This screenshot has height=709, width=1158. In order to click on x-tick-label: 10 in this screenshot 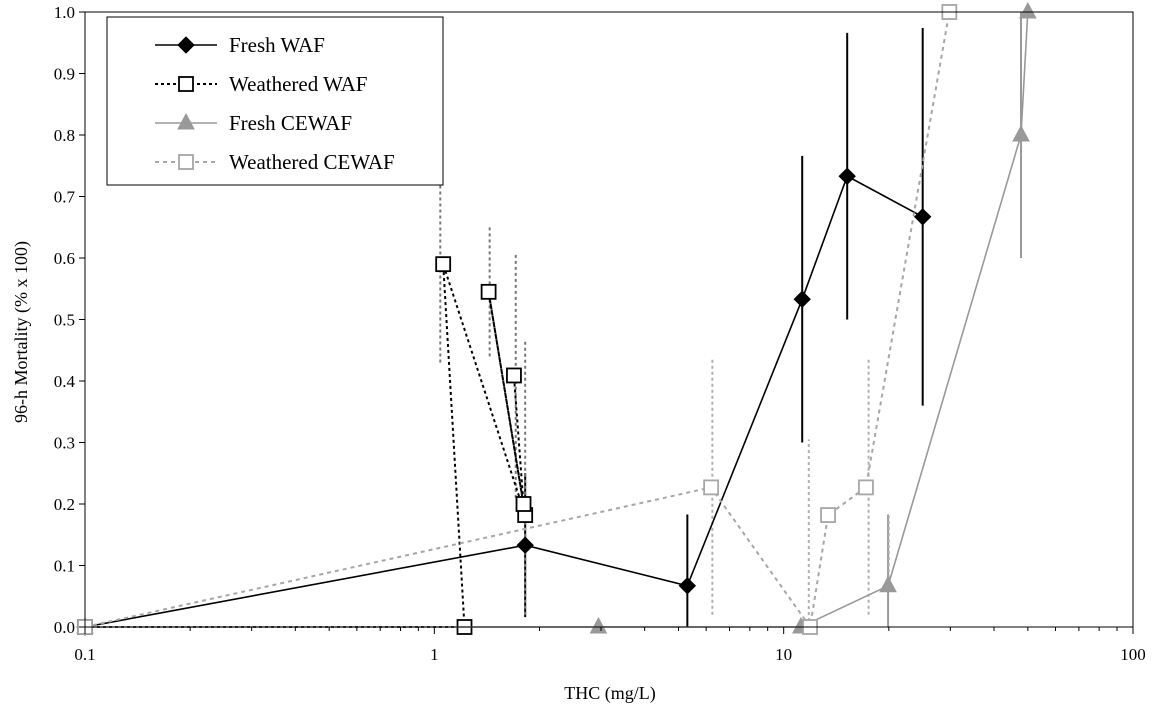, I will do `click(783, 654)`.